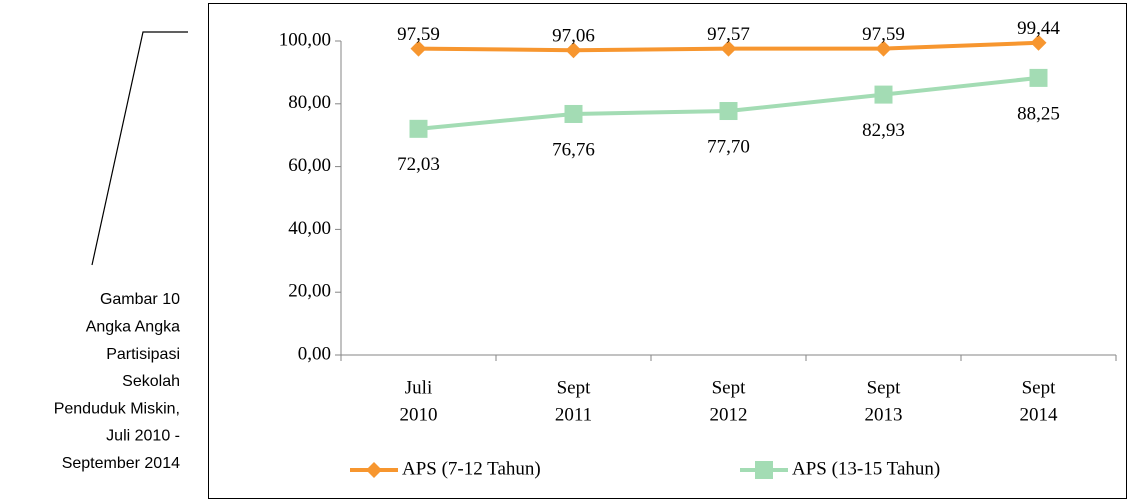 Image resolution: width=1129 pixels, height=502 pixels. I want to click on caption-line: September 2014, so click(121, 463).